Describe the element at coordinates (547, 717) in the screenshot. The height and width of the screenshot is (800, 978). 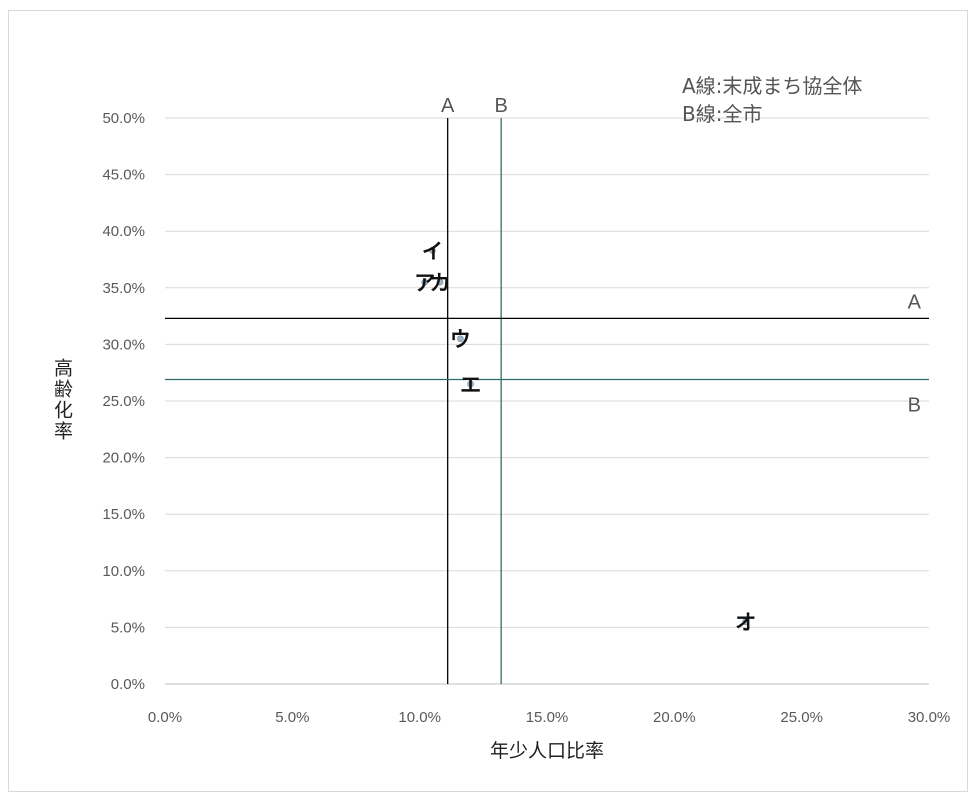
I see `x-tick-label: 15.0%` at that location.